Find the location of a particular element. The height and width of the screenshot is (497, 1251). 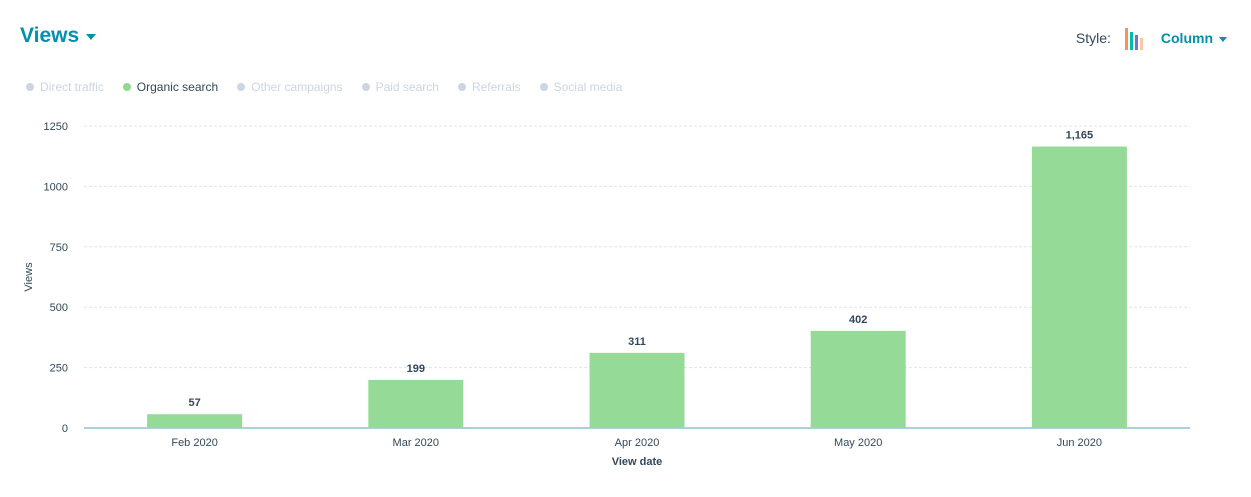

column-chart-icon is located at coordinates (1133, 39).